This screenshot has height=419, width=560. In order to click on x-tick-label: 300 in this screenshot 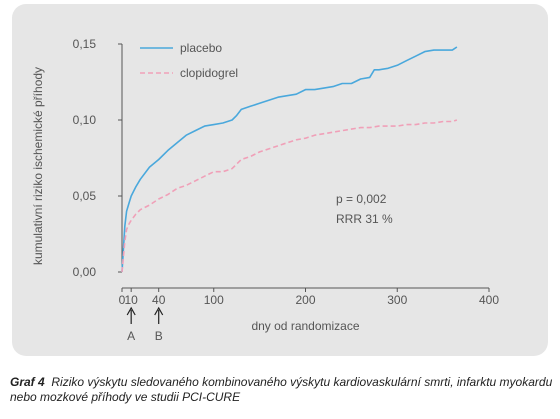, I will do `click(397, 300)`.